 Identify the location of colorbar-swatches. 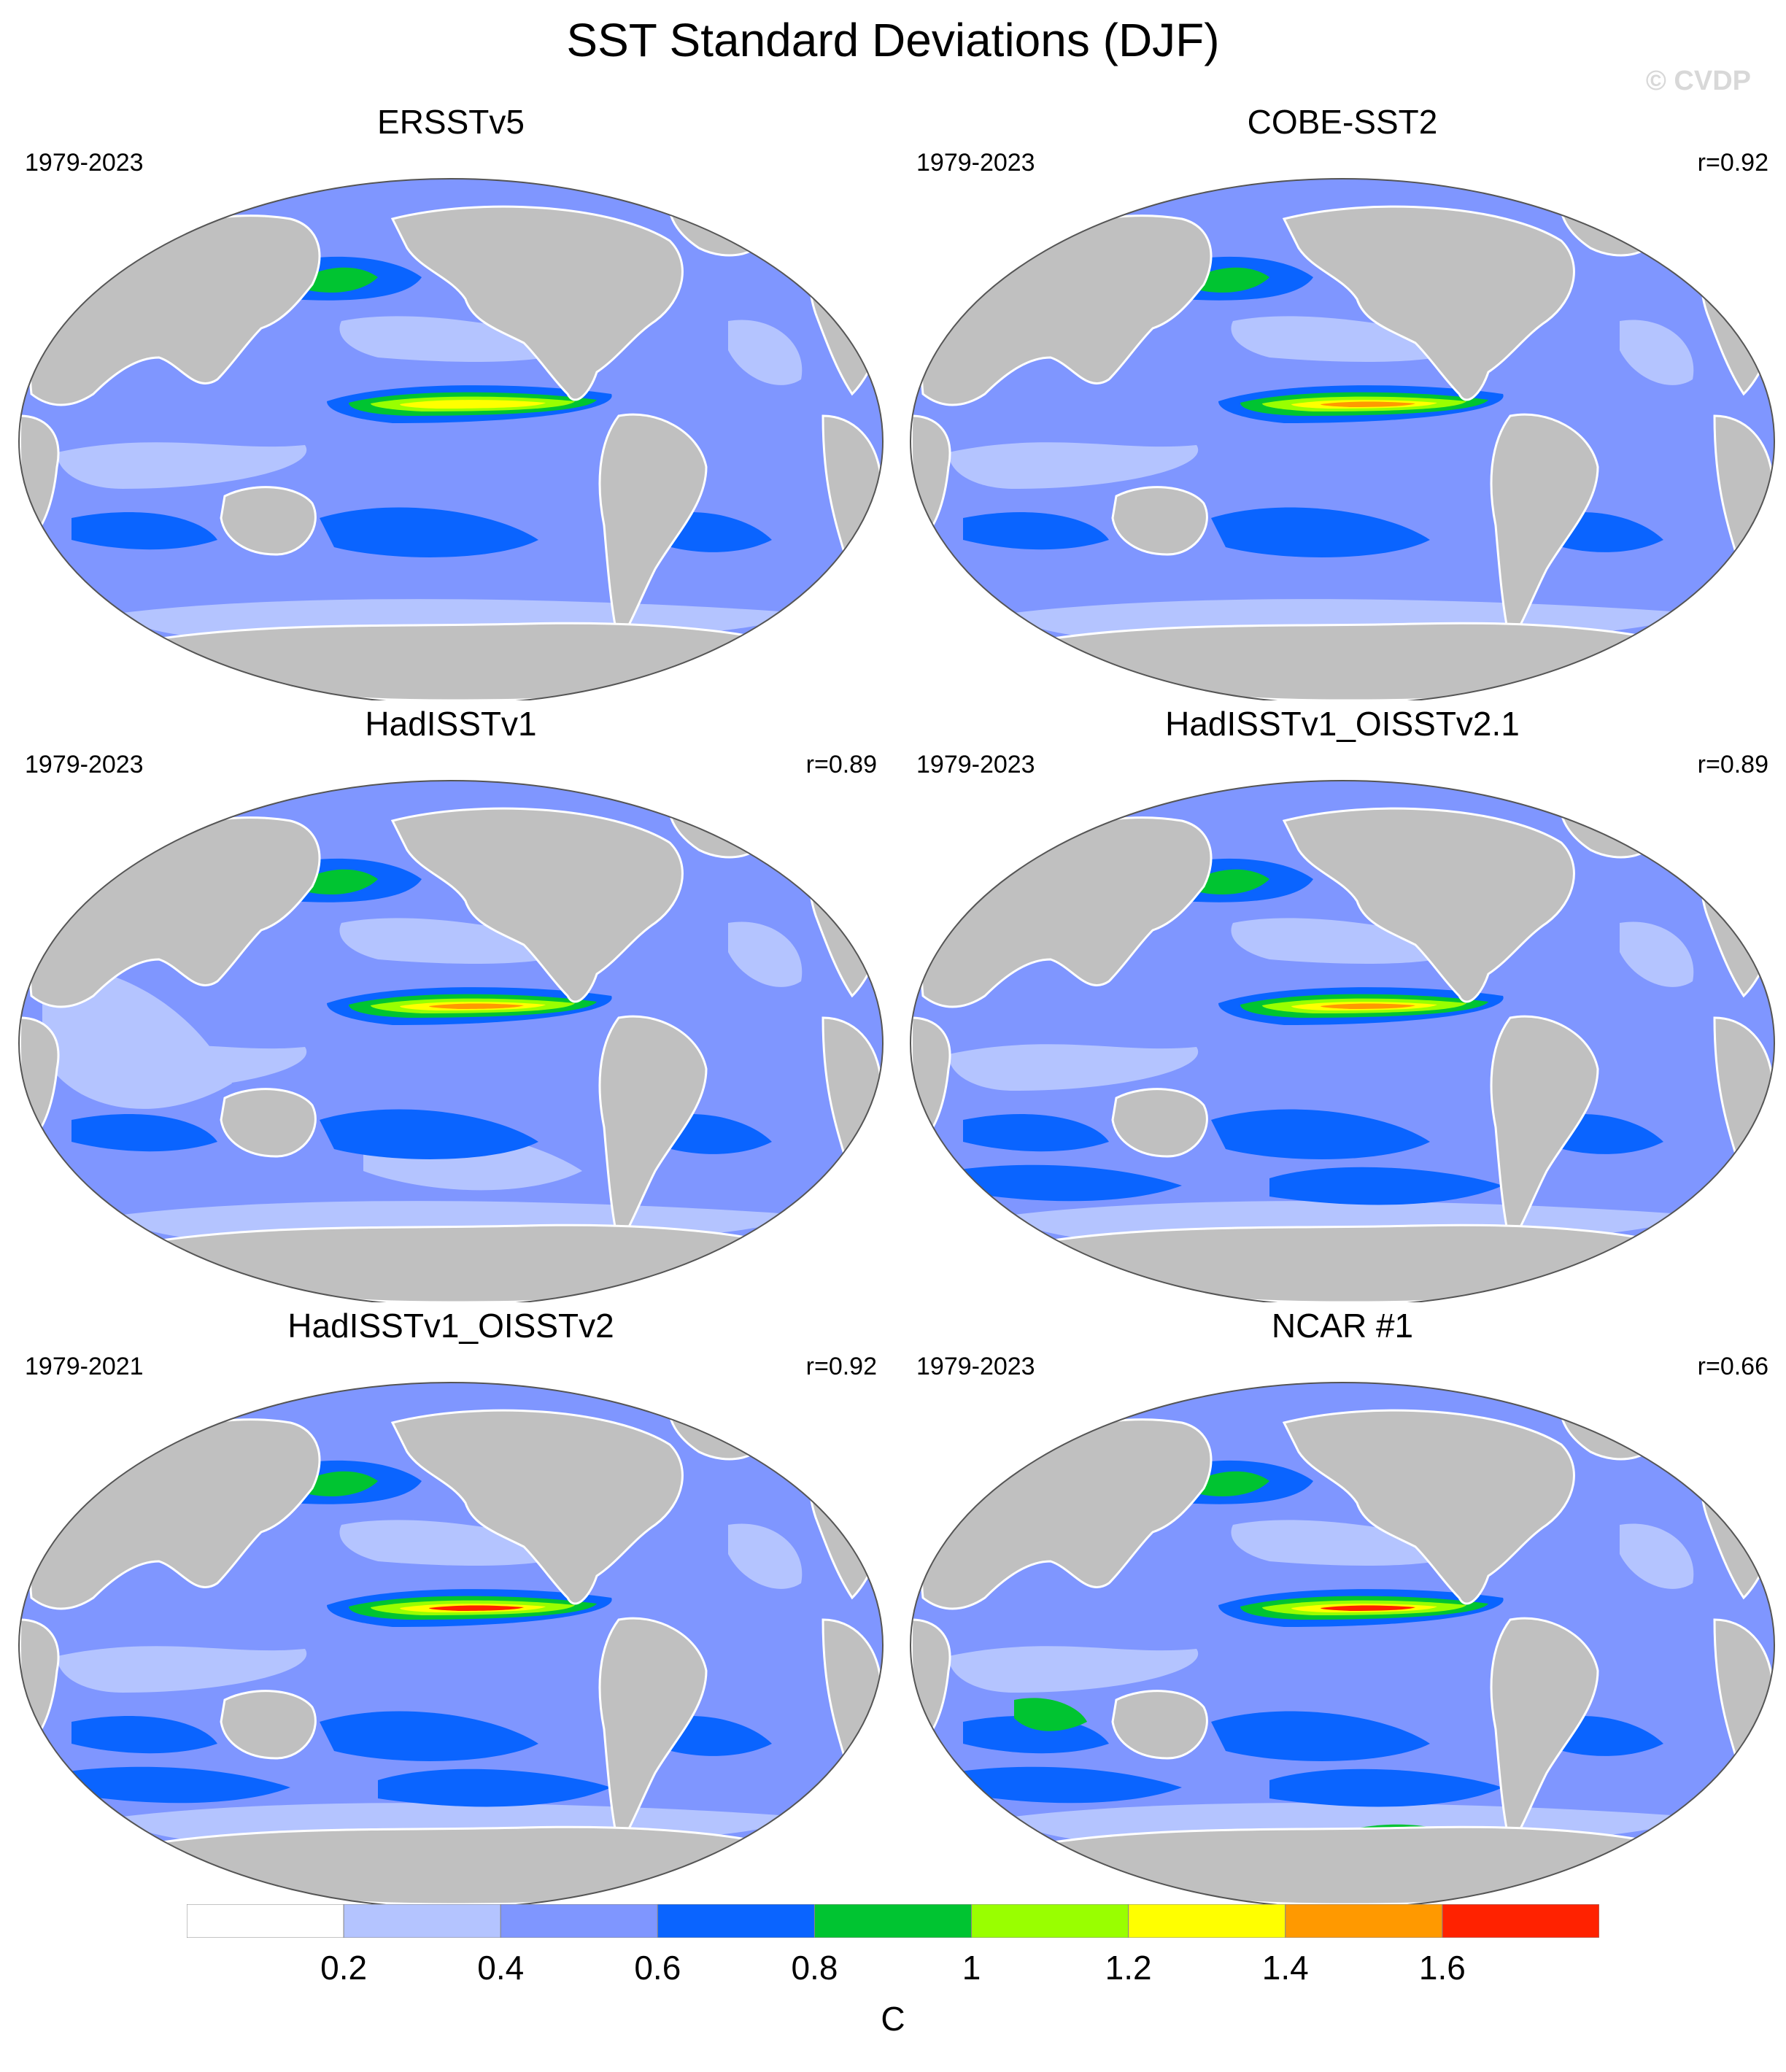
(893, 1921).